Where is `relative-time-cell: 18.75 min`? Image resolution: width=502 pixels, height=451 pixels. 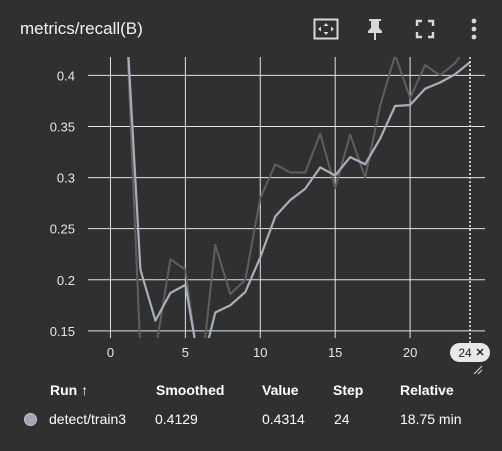 relative-time-cell: 18.75 min is located at coordinates (431, 419).